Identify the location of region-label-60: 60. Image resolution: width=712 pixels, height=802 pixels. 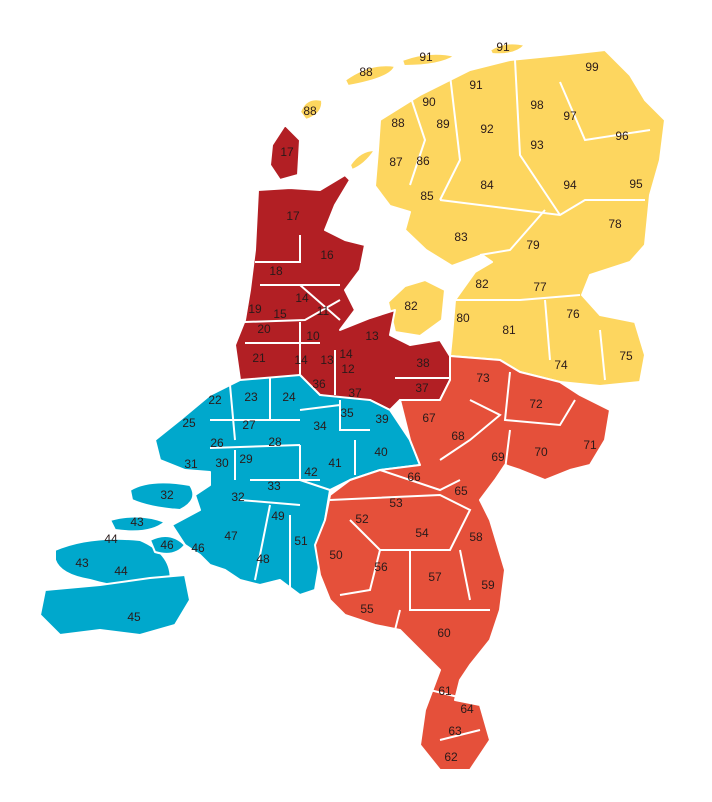
(444, 633).